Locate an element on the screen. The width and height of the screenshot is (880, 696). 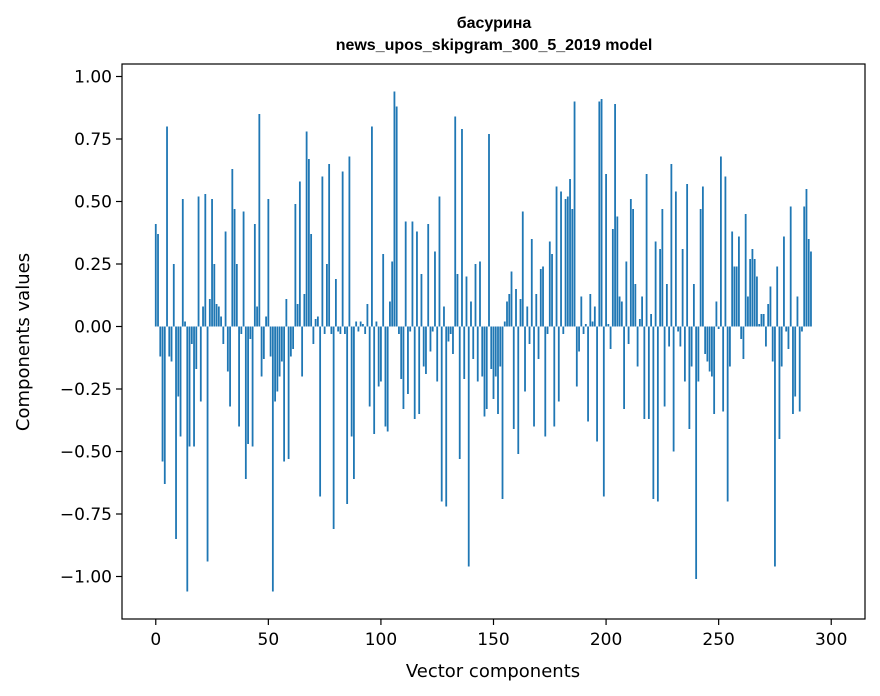
y-tick-label: −0.75 is located at coordinates (86, 515).